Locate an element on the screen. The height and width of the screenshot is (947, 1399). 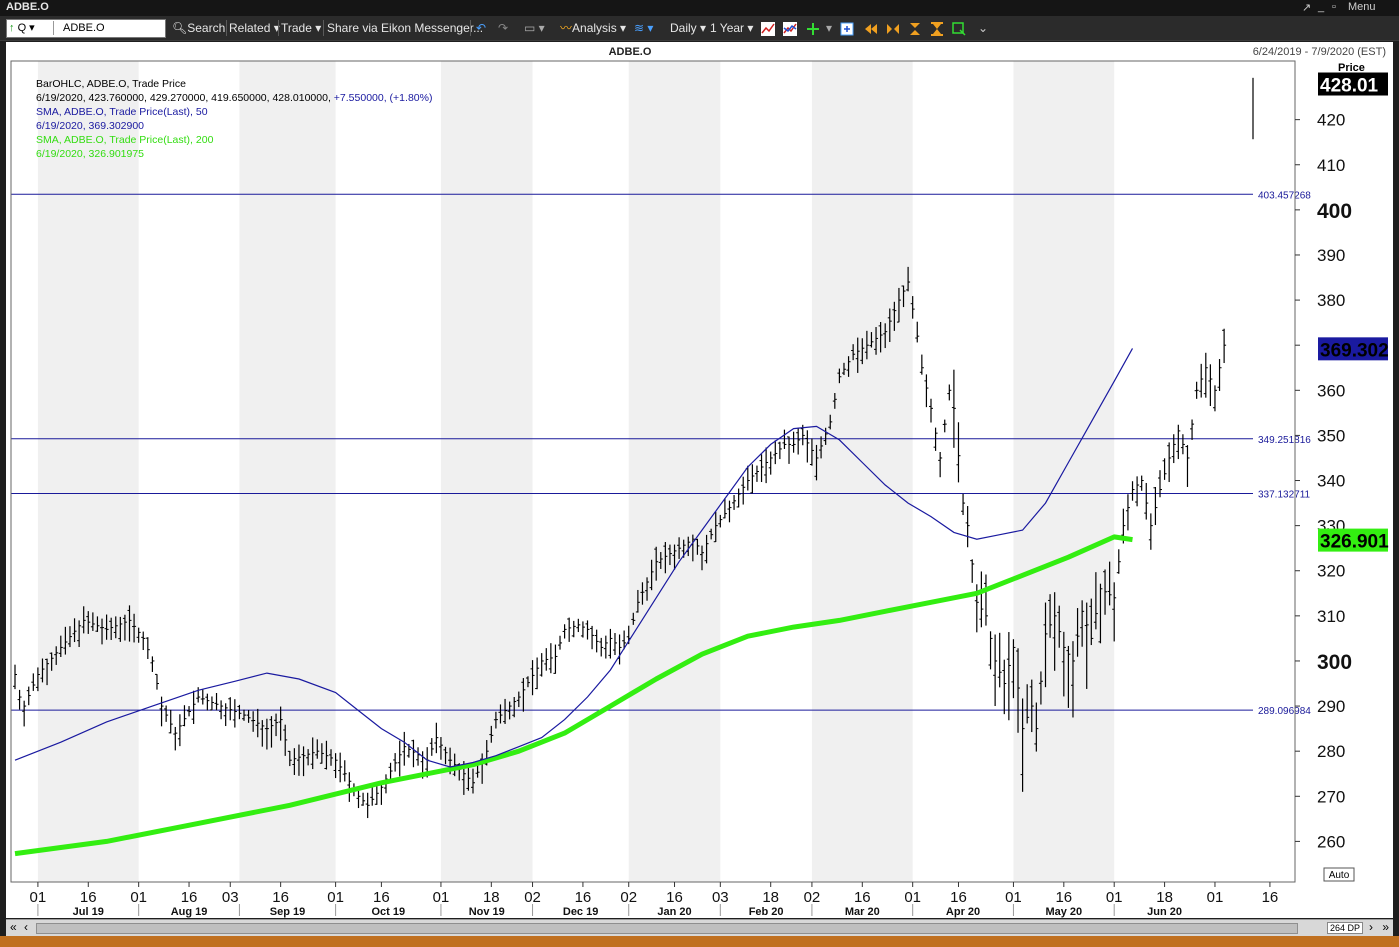
x-month-label: Jul 19 is located at coordinates (88, 912).